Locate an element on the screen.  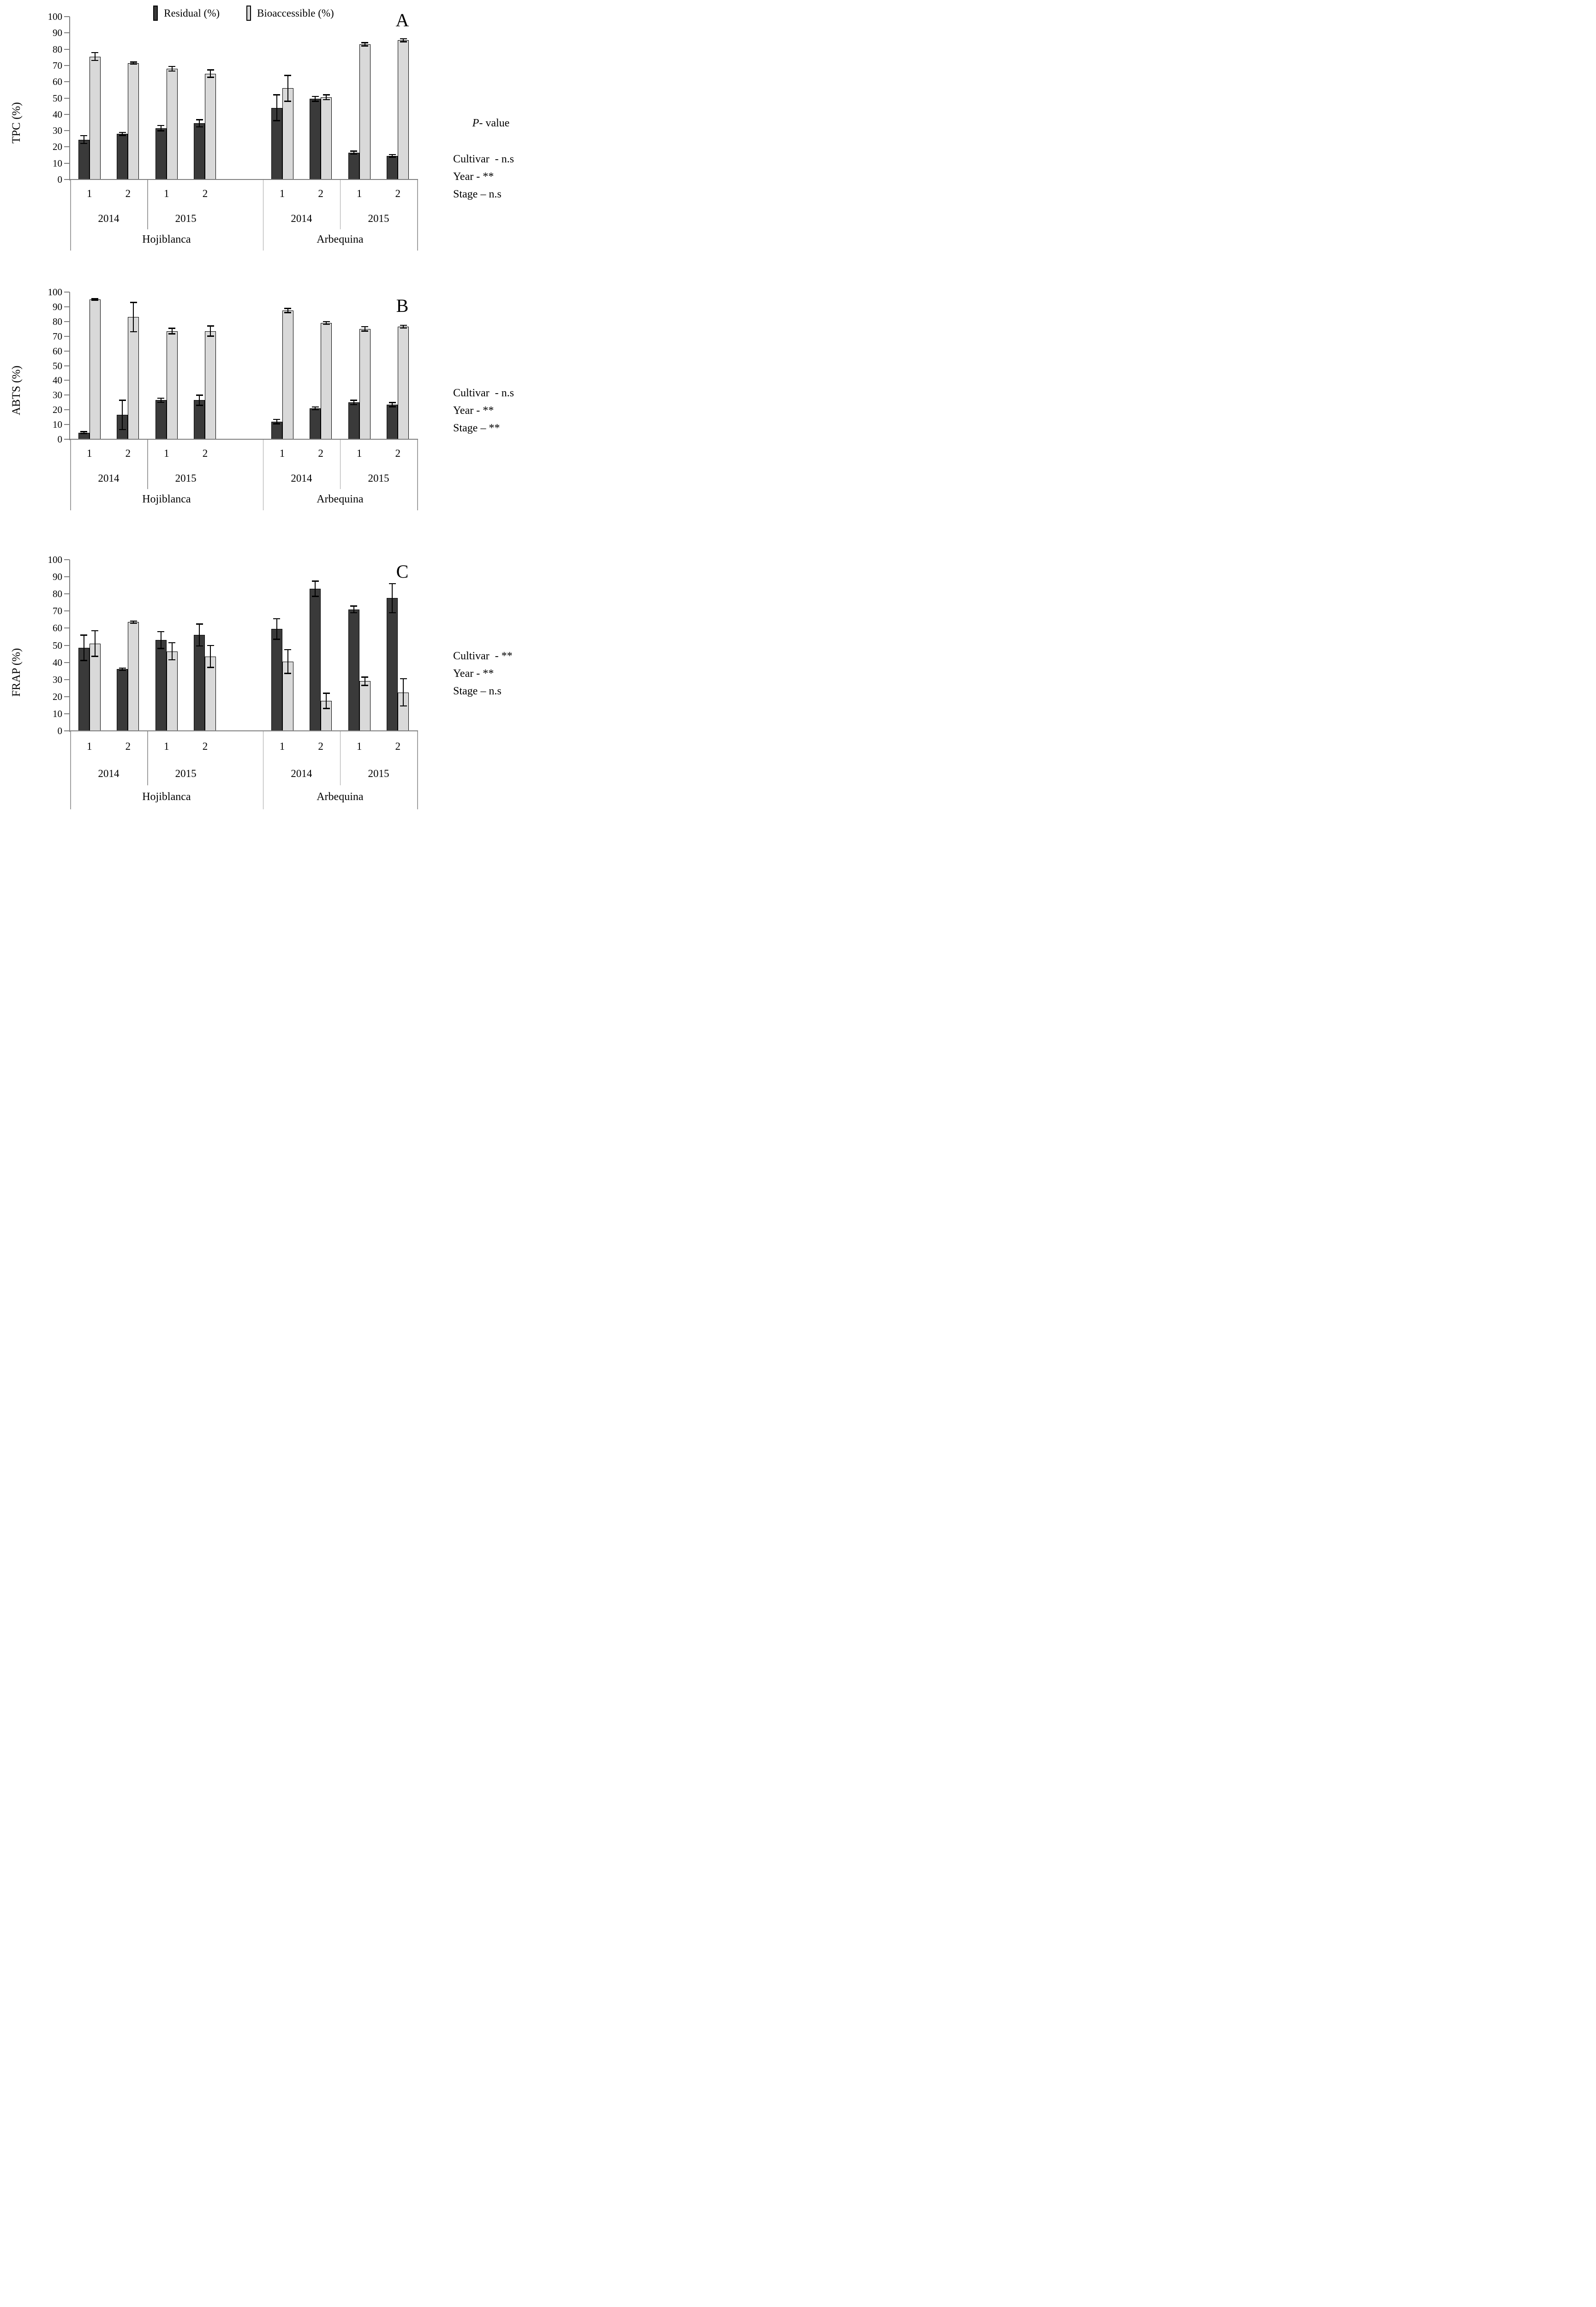
cultivar-label: Arbequina is located at coordinates (340, 239).